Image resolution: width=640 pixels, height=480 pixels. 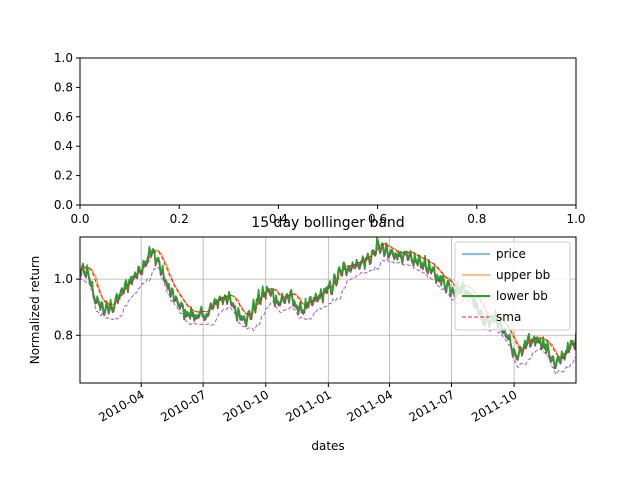 I want to click on bollinger-y-tick-label: 0.8, so click(x=63, y=335).